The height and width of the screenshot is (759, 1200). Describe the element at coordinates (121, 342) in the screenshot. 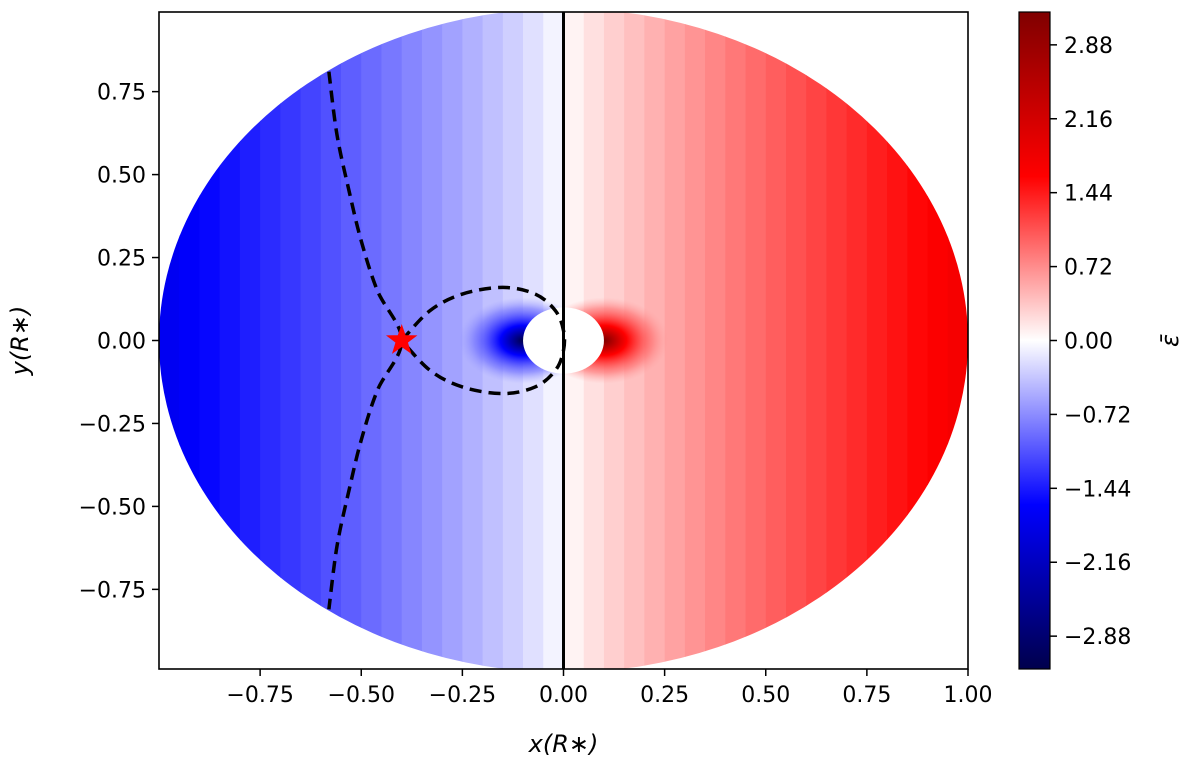

I see `y-tick-label: 0.00` at that location.